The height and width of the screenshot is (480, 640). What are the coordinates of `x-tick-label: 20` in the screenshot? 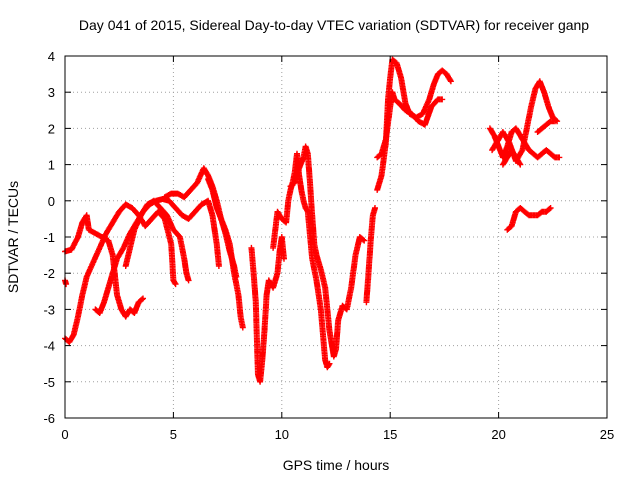 It's located at (498, 434).